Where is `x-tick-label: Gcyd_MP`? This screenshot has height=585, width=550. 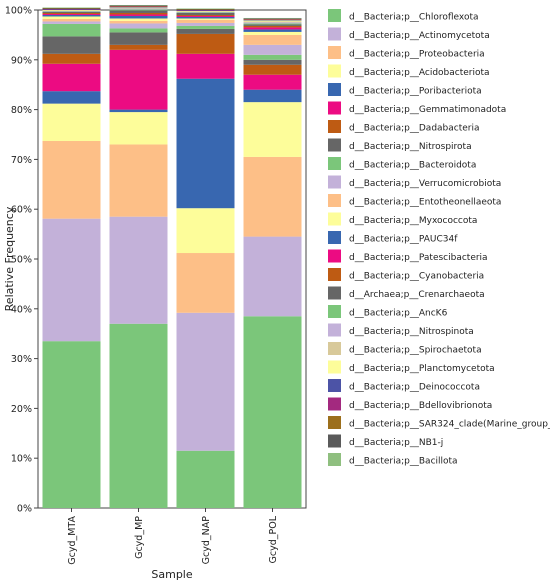 x-tick-label: Gcyd_MP is located at coordinates (139, 537).